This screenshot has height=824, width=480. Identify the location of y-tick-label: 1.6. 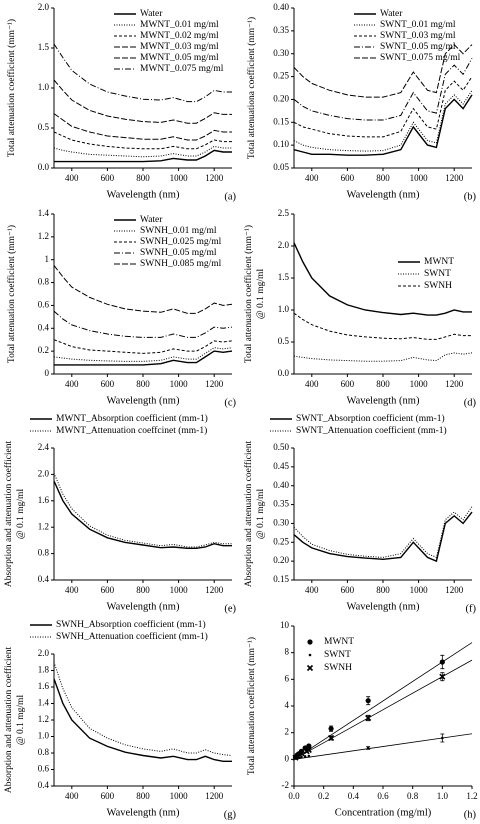
(44, 686).